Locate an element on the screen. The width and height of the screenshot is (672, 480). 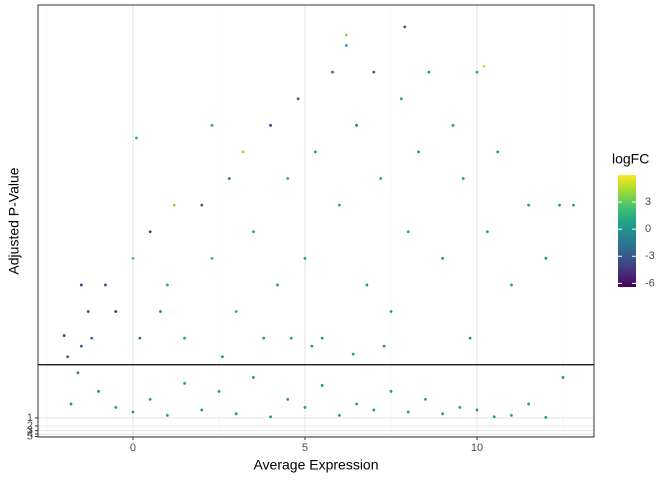
colorbar-label: -3 is located at coordinates (650, 256).